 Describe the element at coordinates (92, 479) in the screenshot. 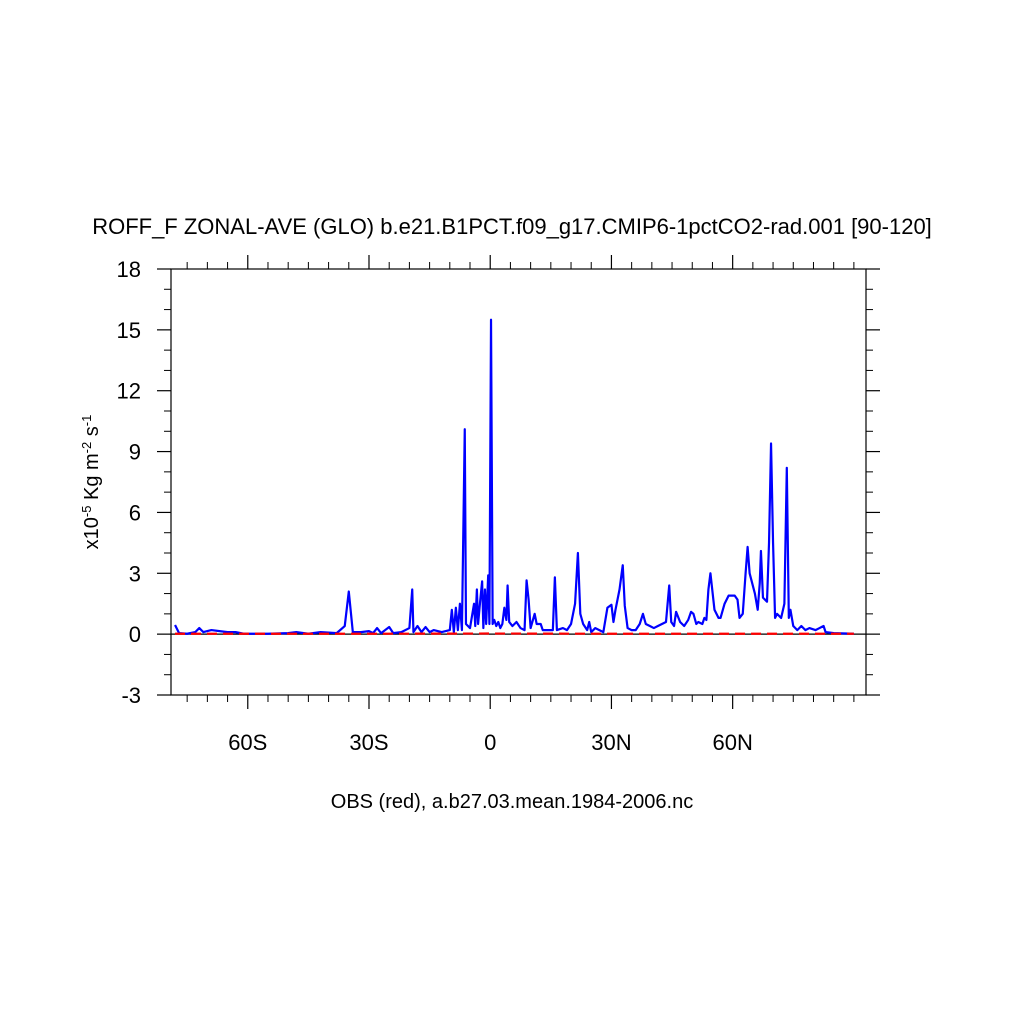

I see `y-label-part: Kg m` at that location.